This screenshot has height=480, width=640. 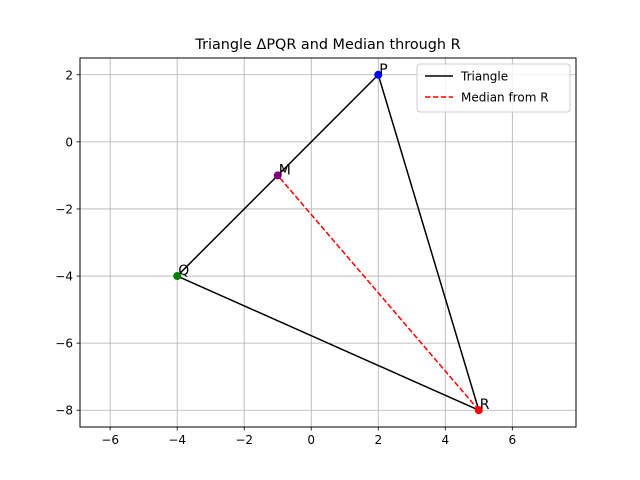 What do you see at coordinates (110, 440) in the screenshot?
I see `x-tick-label: −6` at bounding box center [110, 440].